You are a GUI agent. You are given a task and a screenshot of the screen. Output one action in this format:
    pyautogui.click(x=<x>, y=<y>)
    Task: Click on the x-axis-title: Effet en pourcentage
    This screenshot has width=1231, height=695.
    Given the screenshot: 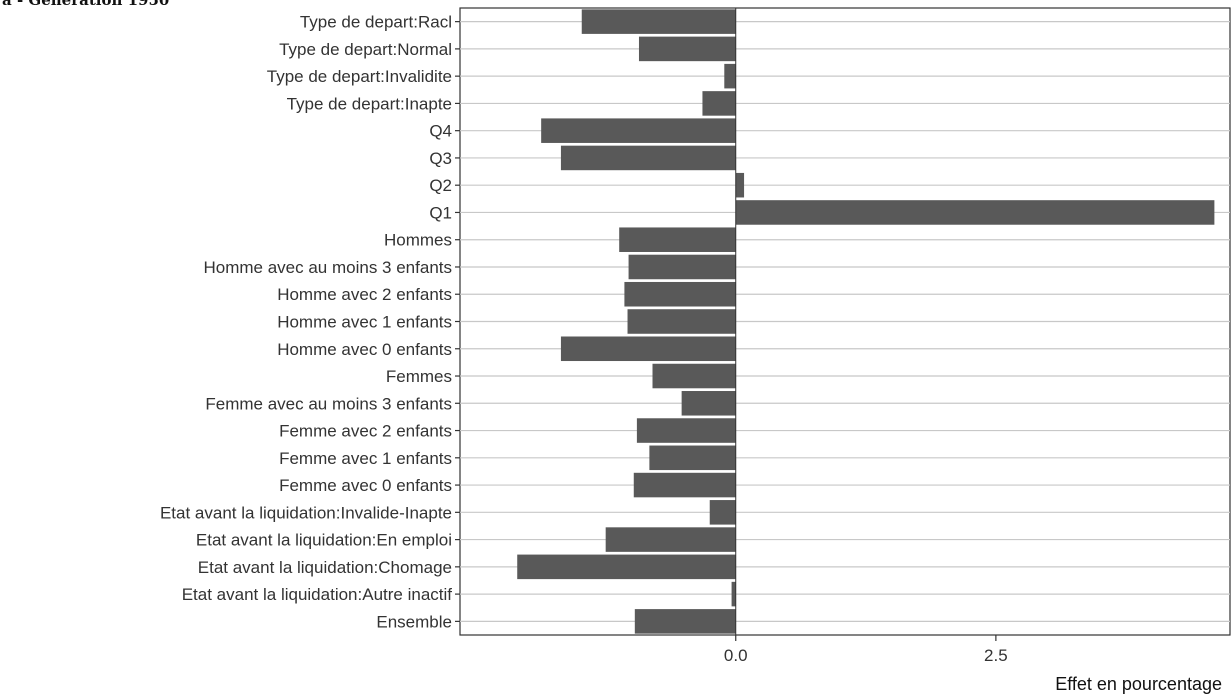 What is the action you would take?
    pyautogui.click(x=1138, y=684)
    